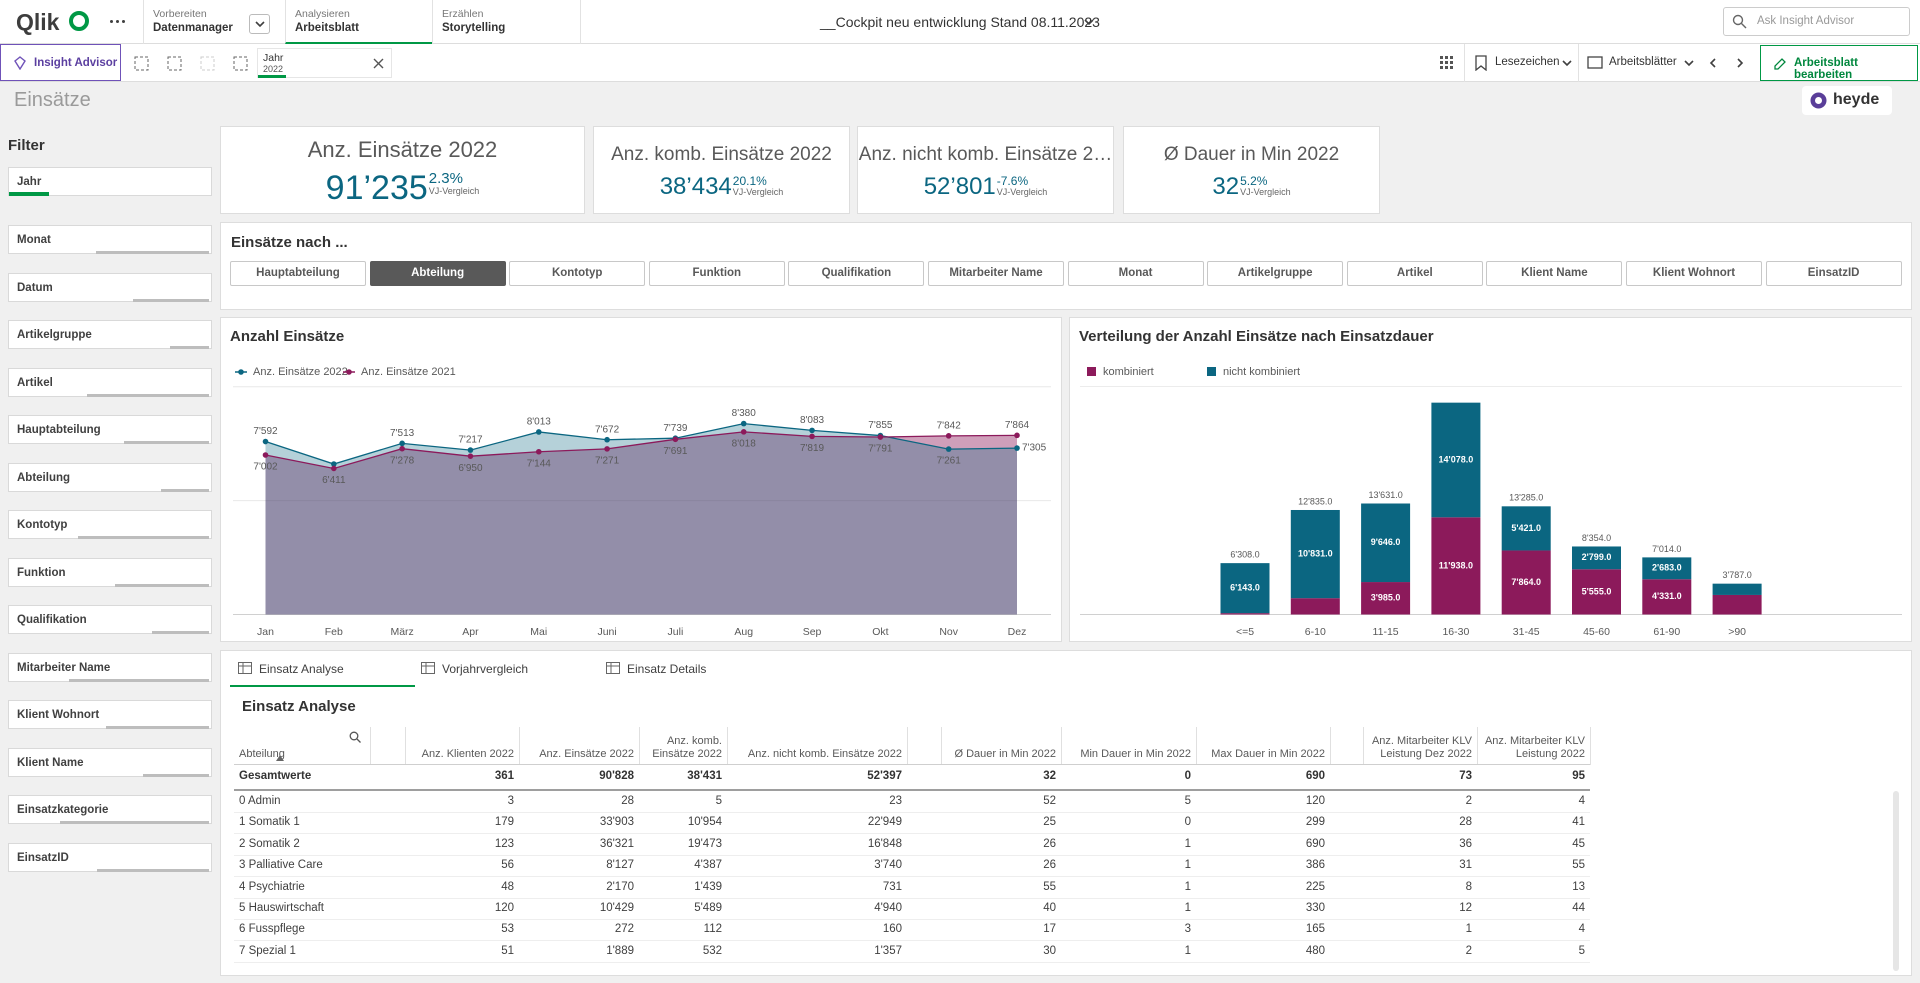 This screenshot has width=1920, height=983. I want to click on dimension-button: Qualifikation, so click(856, 273).